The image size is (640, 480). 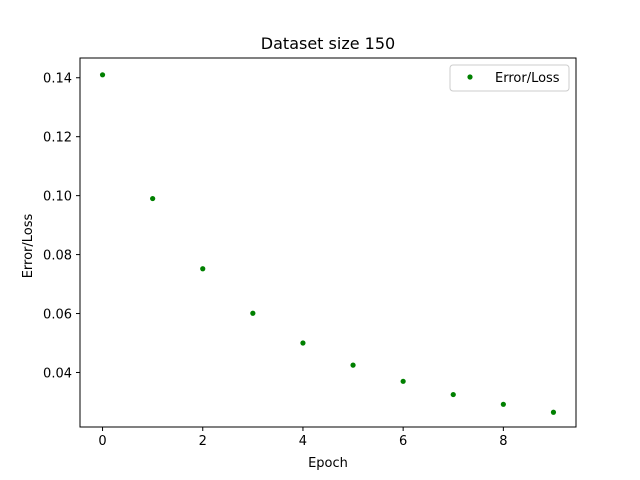 I want to click on y-axis-label: Error/Loss, so click(x=28, y=245).